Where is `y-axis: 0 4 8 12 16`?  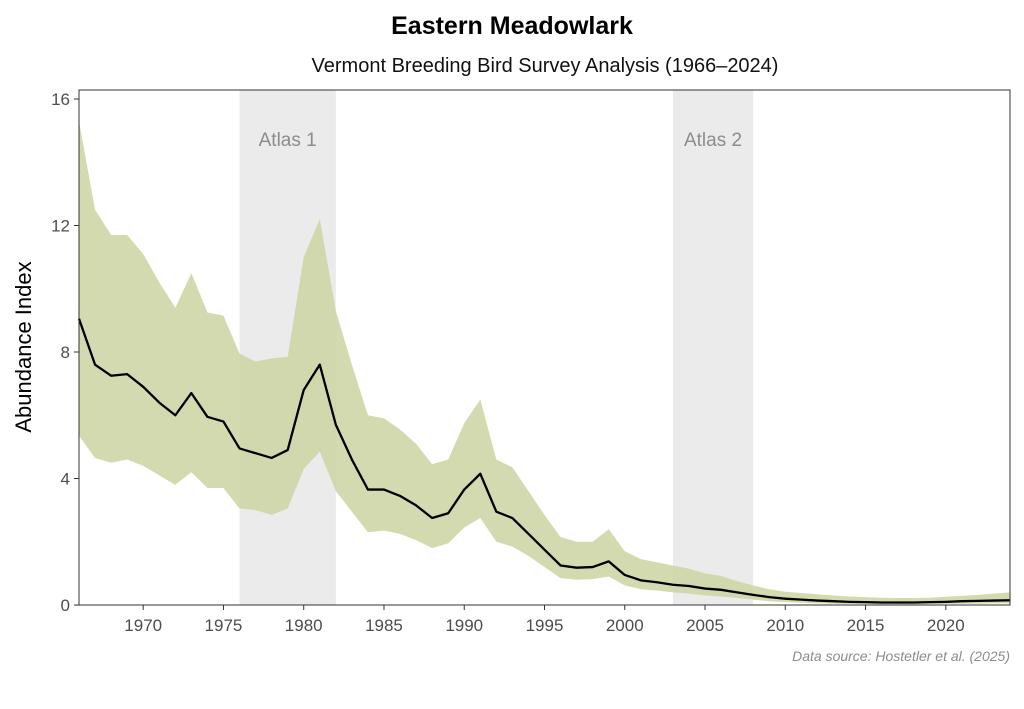 y-axis: 0 4 8 12 16 is located at coordinates (65, 352).